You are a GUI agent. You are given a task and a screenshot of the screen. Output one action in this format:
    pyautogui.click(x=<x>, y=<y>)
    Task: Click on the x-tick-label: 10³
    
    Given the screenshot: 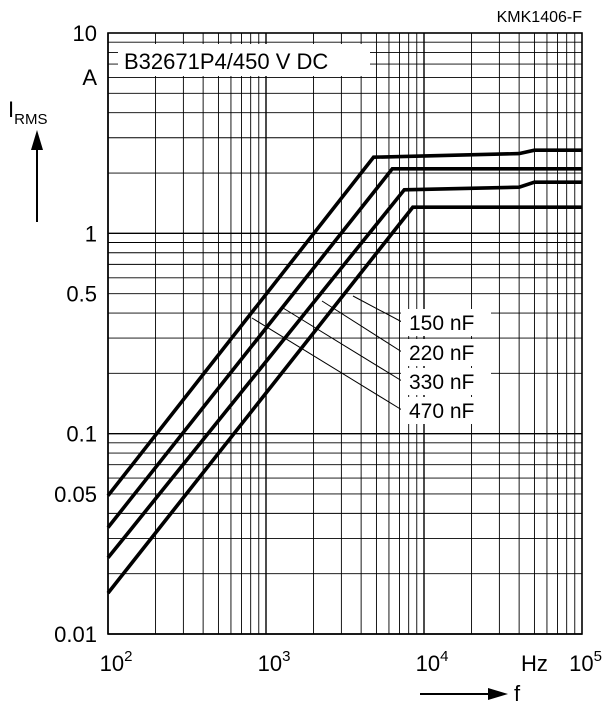 What is the action you would take?
    pyautogui.click(x=274, y=662)
    